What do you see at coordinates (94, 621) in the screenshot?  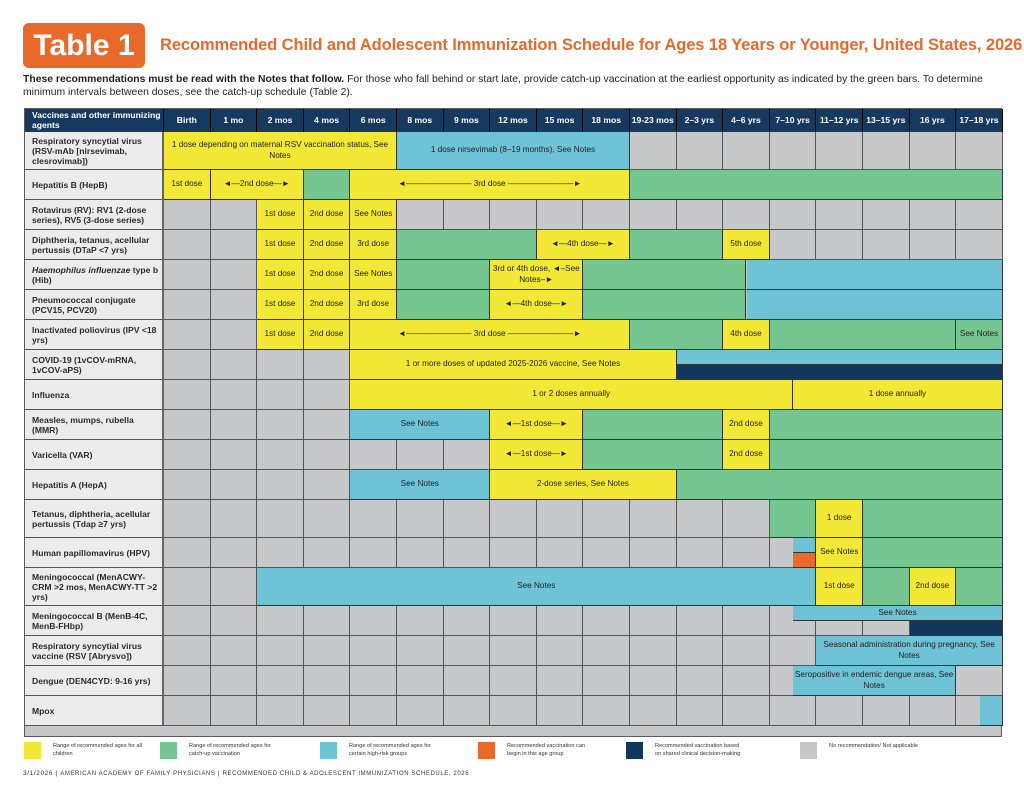 I see `vaccine-label: Meningococcal B (MenB-4C, MenB-FHbp)` at bounding box center [94, 621].